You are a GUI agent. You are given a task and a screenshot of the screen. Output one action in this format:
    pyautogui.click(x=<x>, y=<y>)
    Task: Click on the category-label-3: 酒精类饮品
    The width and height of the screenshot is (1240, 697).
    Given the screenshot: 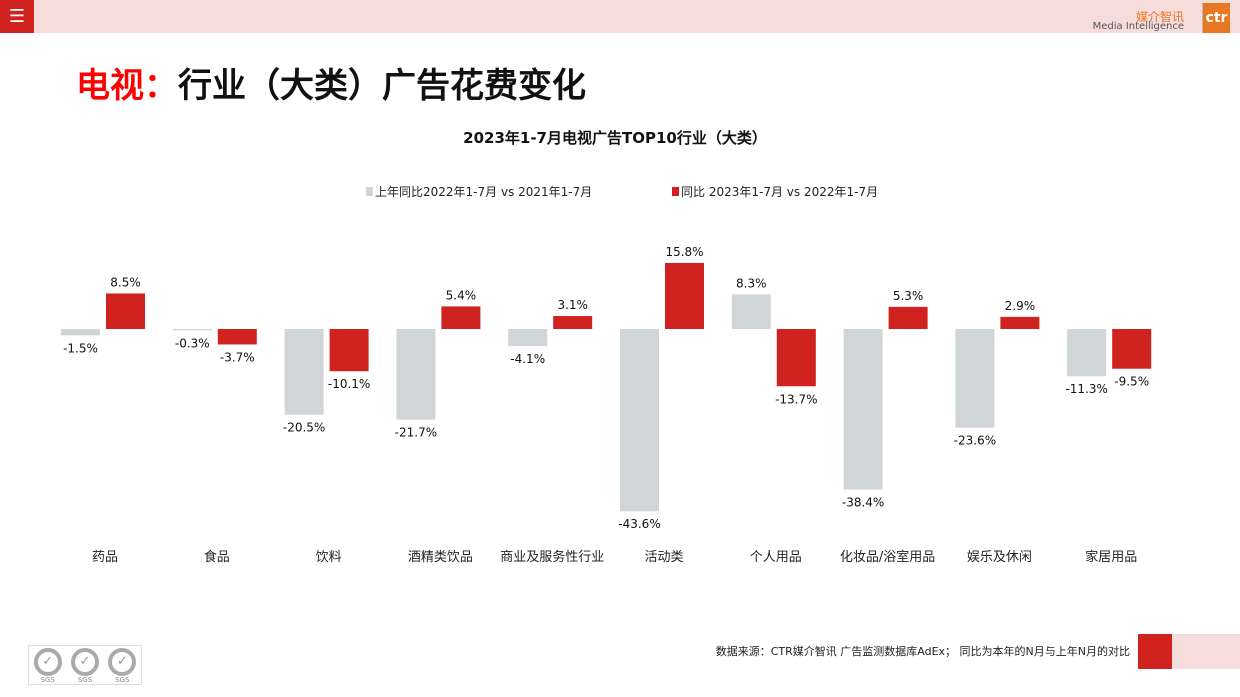 What is the action you would take?
    pyautogui.click(x=440, y=557)
    